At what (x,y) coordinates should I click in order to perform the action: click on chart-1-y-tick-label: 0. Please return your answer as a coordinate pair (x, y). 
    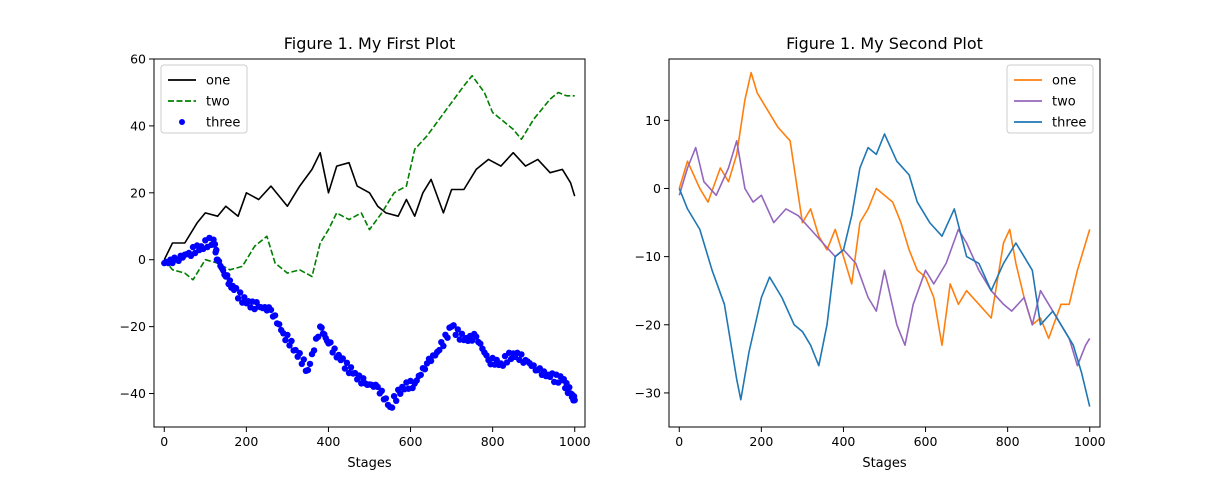
    Looking at the image, I should click on (142, 259).